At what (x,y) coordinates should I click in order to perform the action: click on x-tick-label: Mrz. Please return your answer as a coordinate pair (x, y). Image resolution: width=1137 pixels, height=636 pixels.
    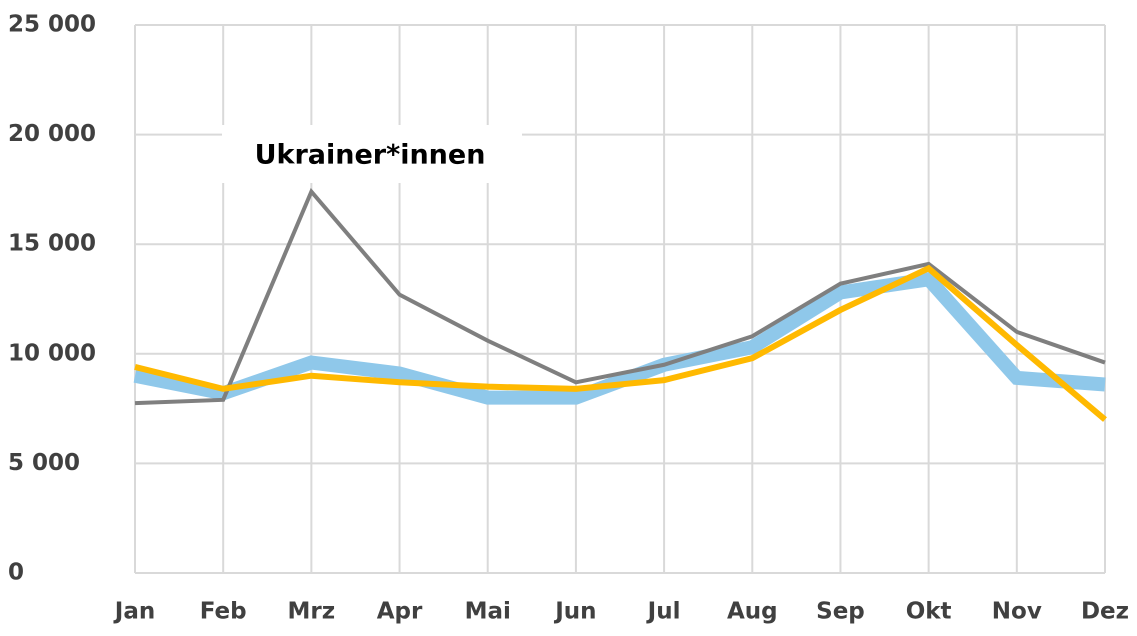
    Looking at the image, I should click on (312, 612).